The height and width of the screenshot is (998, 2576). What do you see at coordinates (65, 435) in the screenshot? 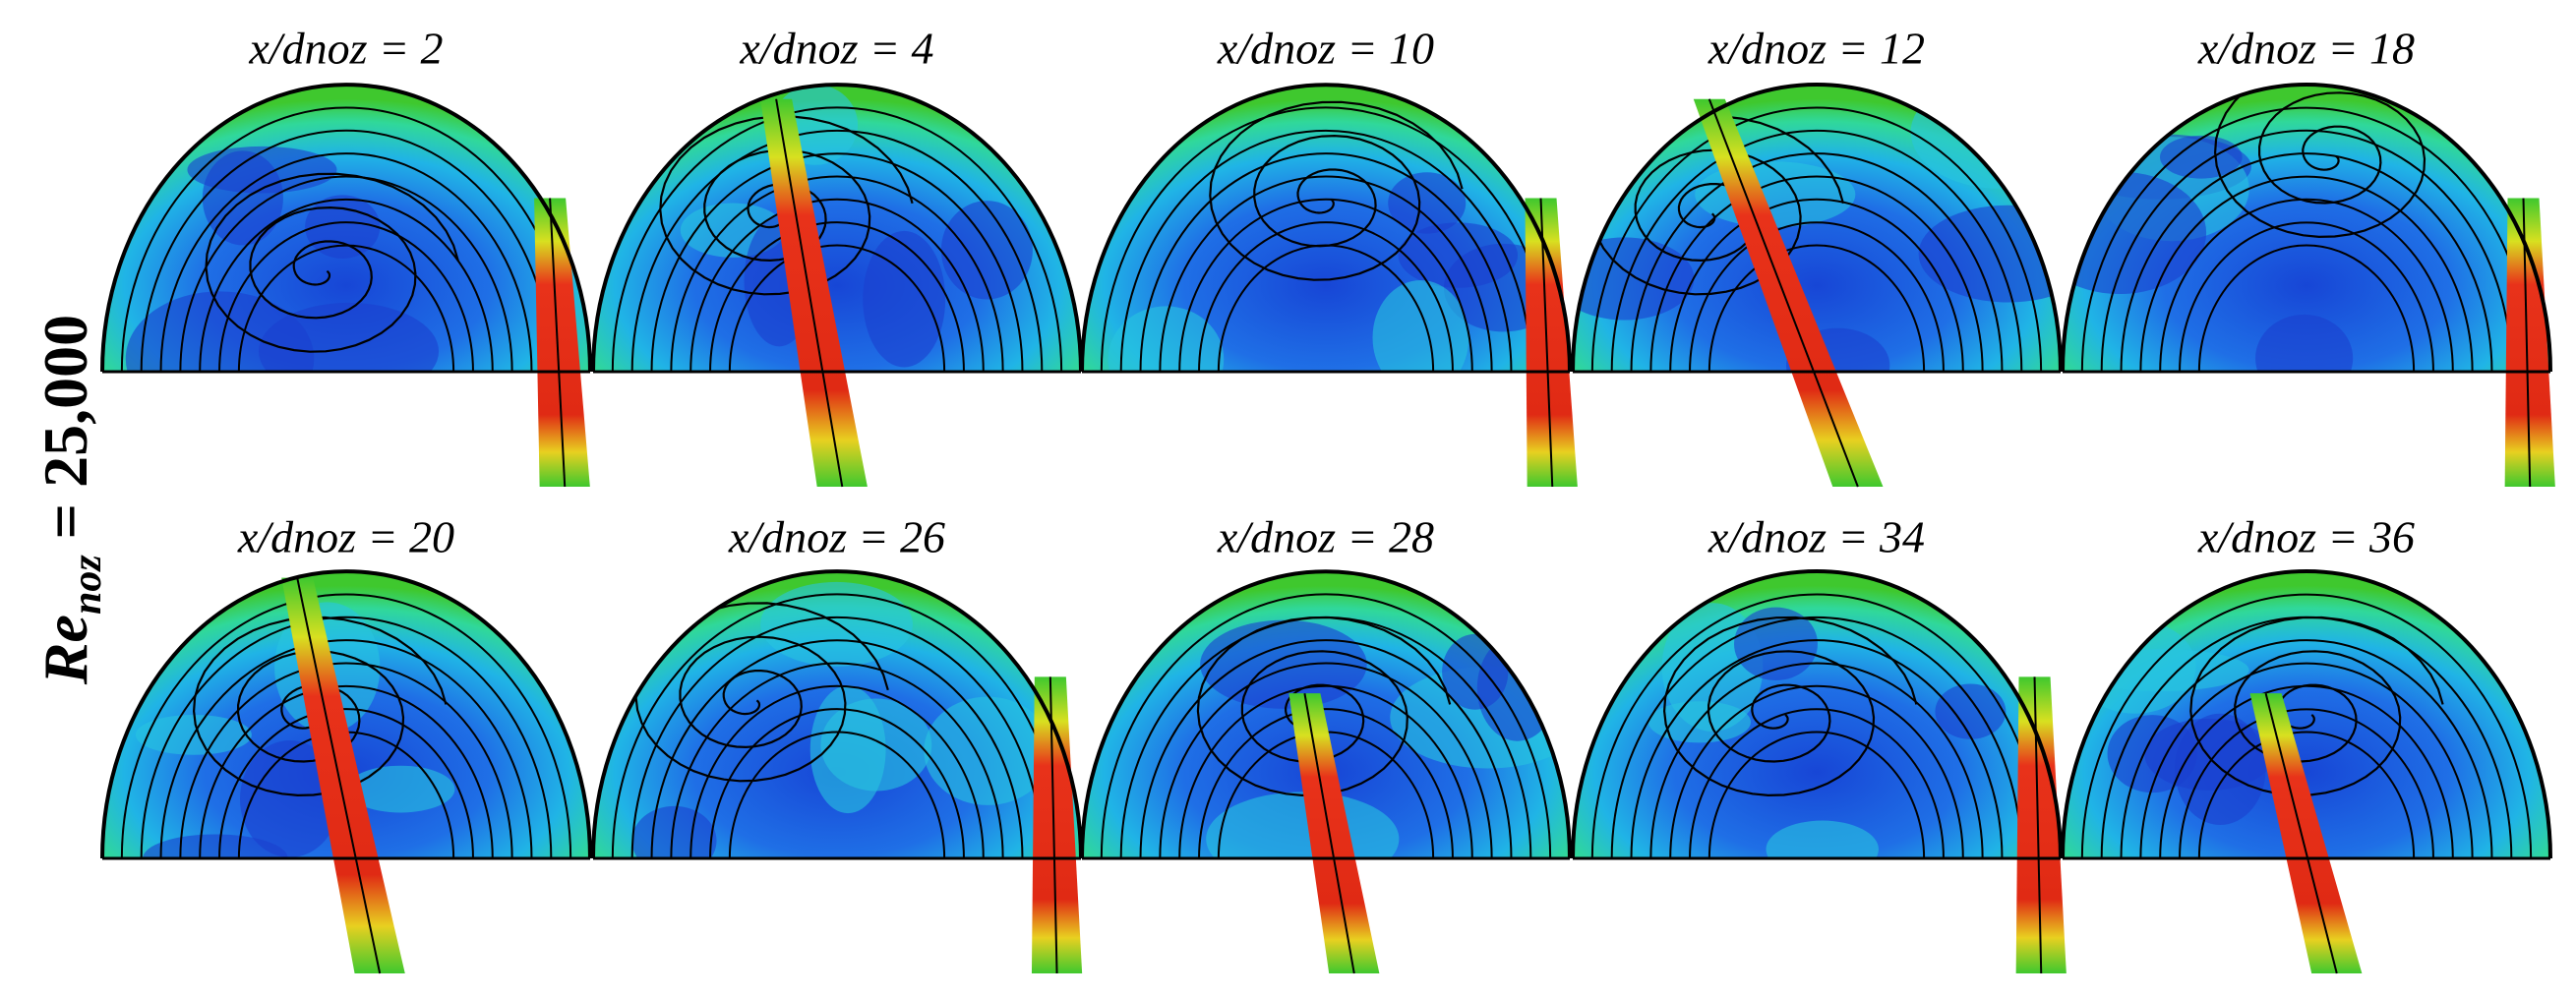
I see `side-label-rest: = 25,000` at bounding box center [65, 435].